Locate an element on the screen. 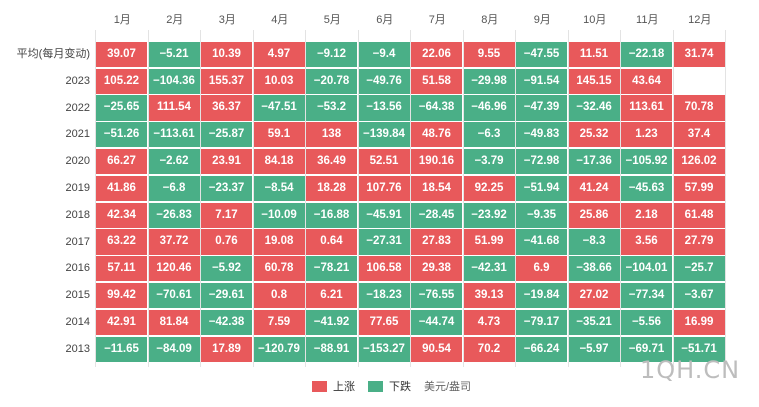  heatmap-cell: −29.61 is located at coordinates (226, 296).